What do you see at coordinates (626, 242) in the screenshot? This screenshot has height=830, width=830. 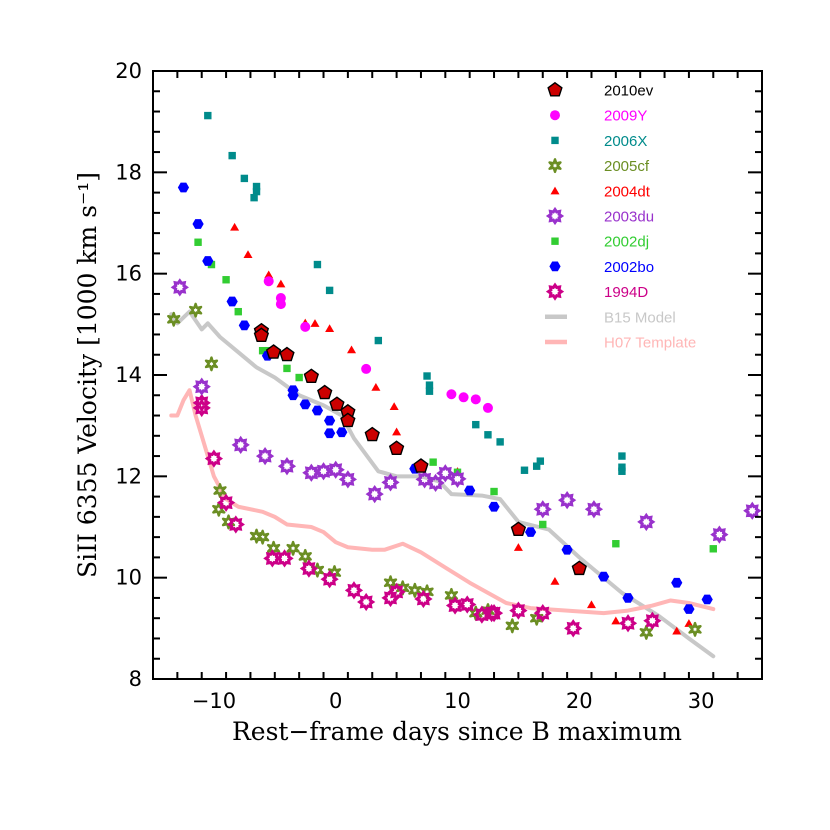 I see `legend-label: 2002dj` at bounding box center [626, 242].